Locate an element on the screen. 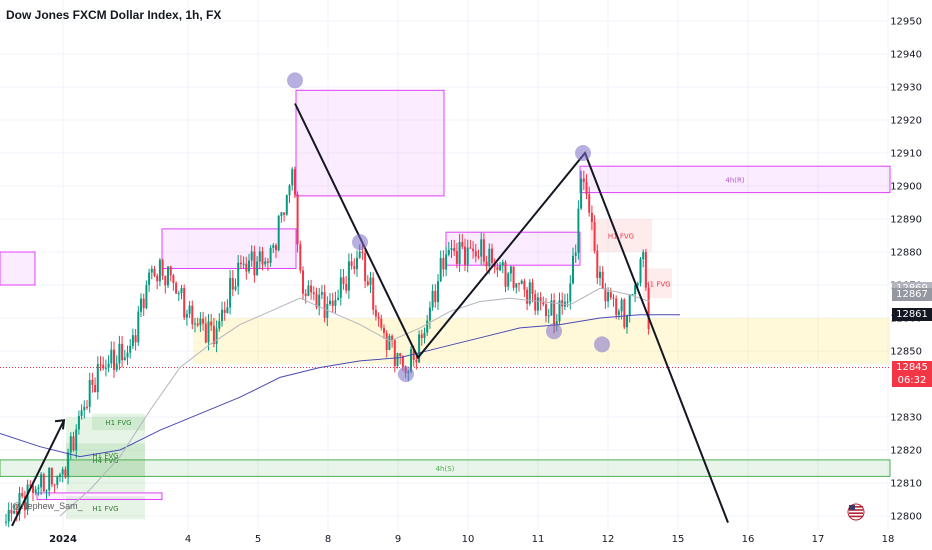 This screenshot has height=550, width=932. zone-support is located at coordinates (541, 341).